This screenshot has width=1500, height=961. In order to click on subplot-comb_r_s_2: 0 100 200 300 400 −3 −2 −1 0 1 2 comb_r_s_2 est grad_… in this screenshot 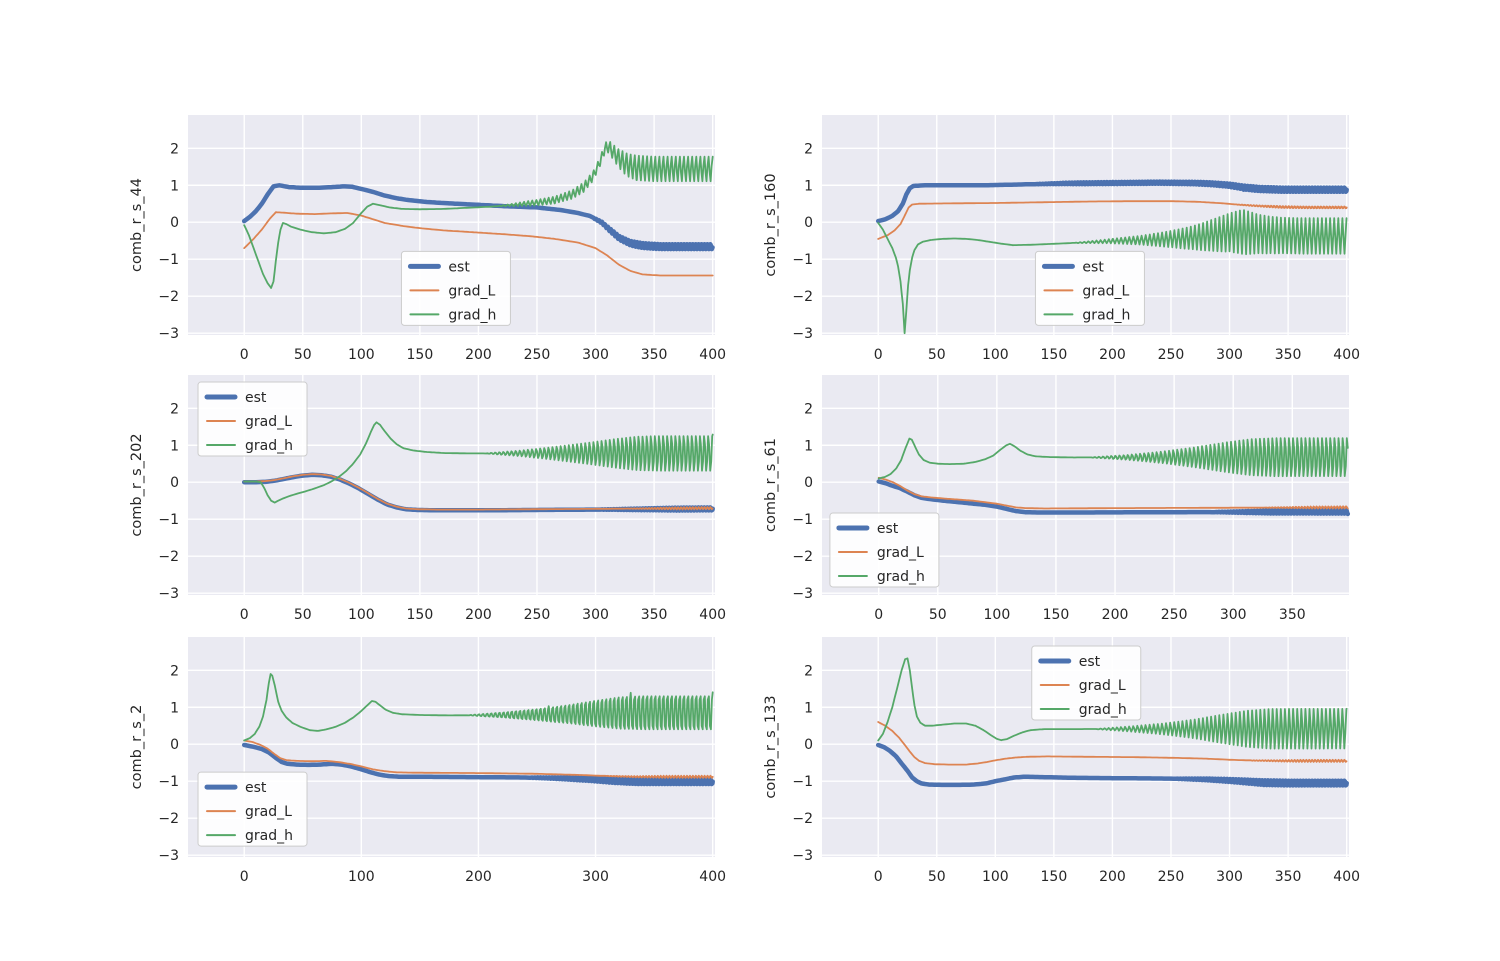, I will do `click(421, 765)`.